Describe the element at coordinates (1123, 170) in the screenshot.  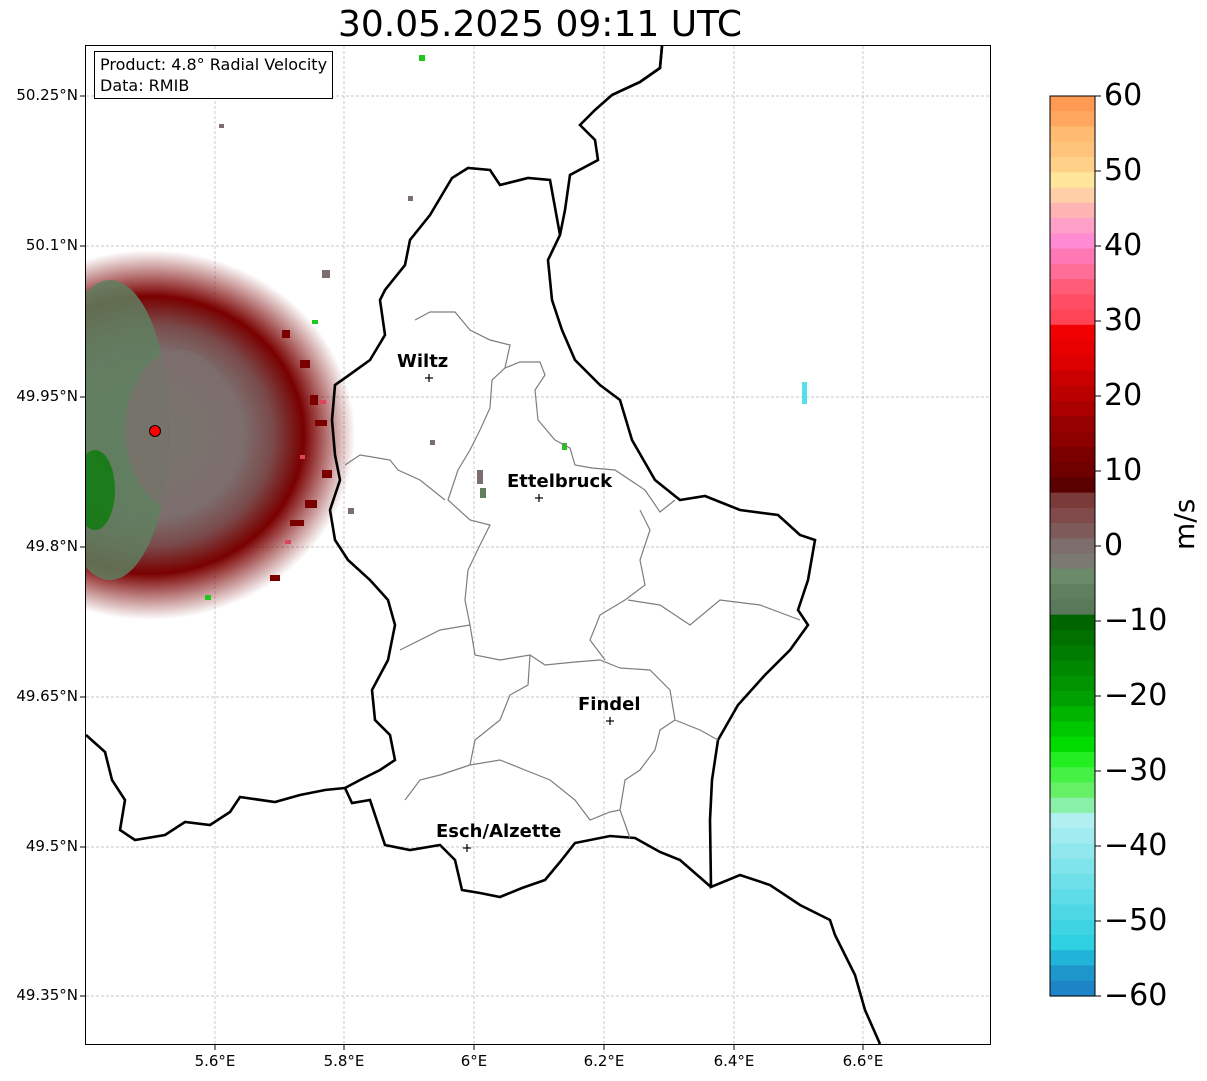
I see `colorbar-tick-label: 50` at that location.